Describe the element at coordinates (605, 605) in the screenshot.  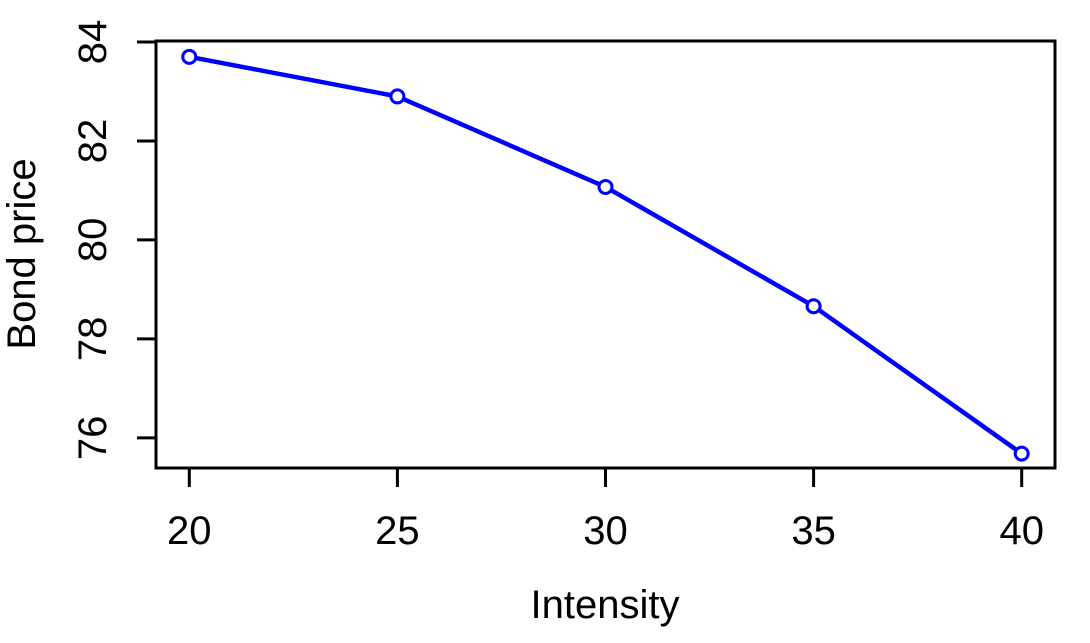
I see `x-axis-label: Intensity` at that location.